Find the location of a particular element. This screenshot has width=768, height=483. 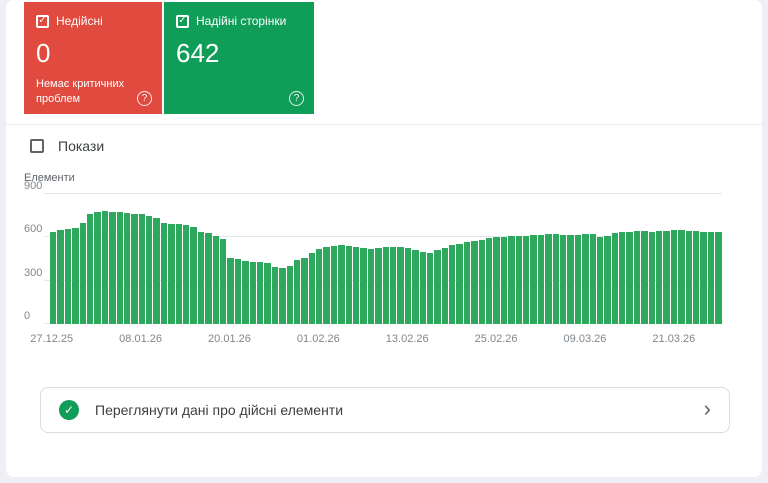

invalid-checkbox: ✓ is located at coordinates (42, 21).